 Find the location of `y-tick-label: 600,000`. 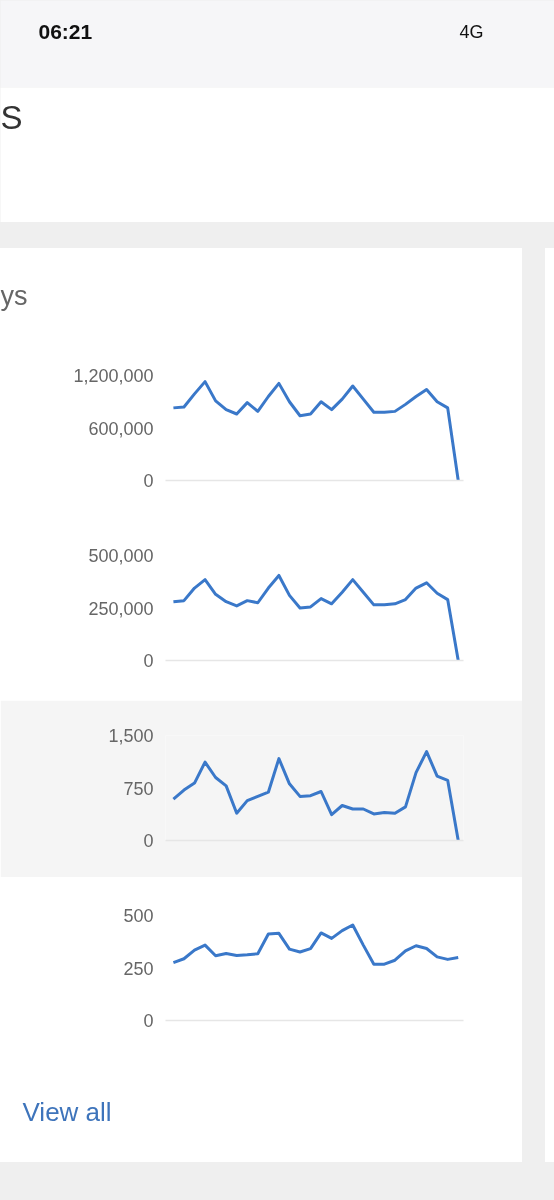

y-tick-label: 600,000 is located at coordinates (121, 428).